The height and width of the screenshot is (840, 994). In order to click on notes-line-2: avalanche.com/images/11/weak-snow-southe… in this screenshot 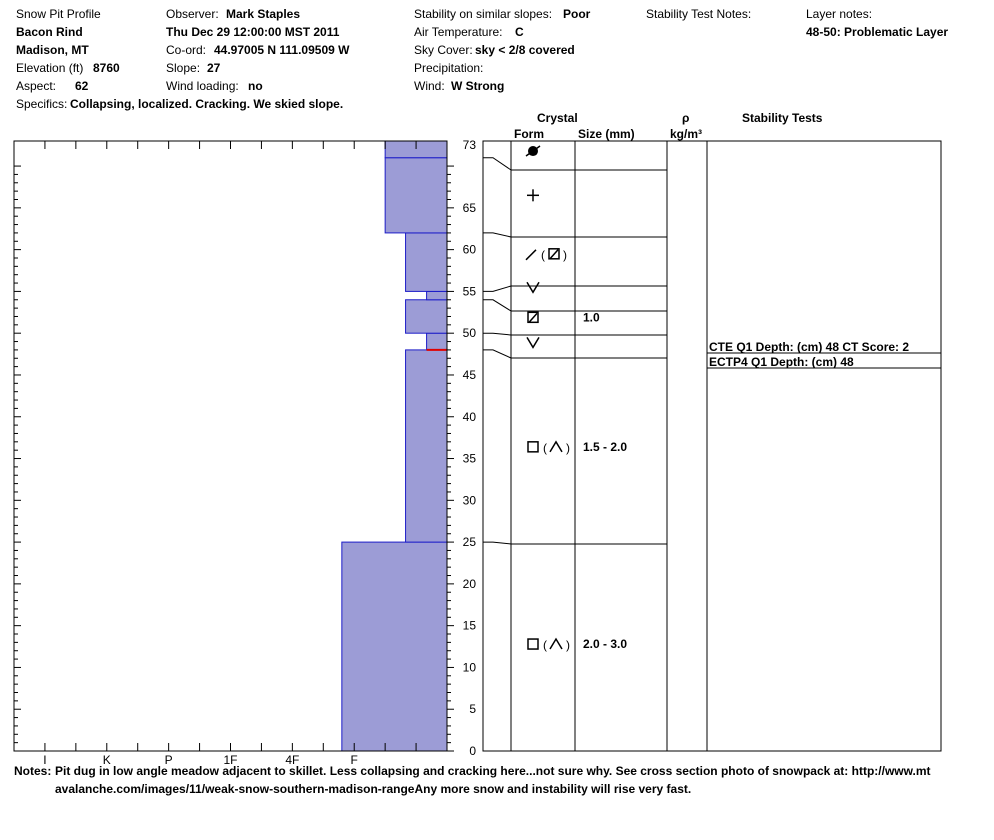, I will do `click(373, 789)`.